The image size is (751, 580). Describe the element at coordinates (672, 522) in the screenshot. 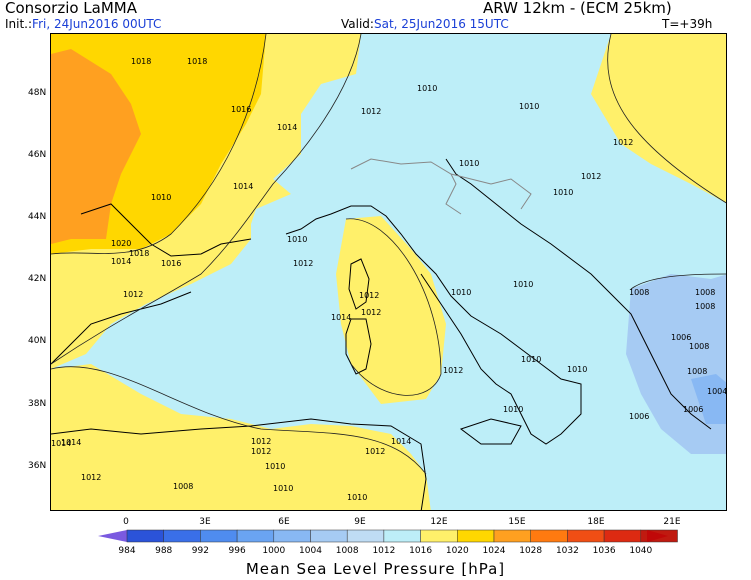

I see `lon-label: 21E` at that location.